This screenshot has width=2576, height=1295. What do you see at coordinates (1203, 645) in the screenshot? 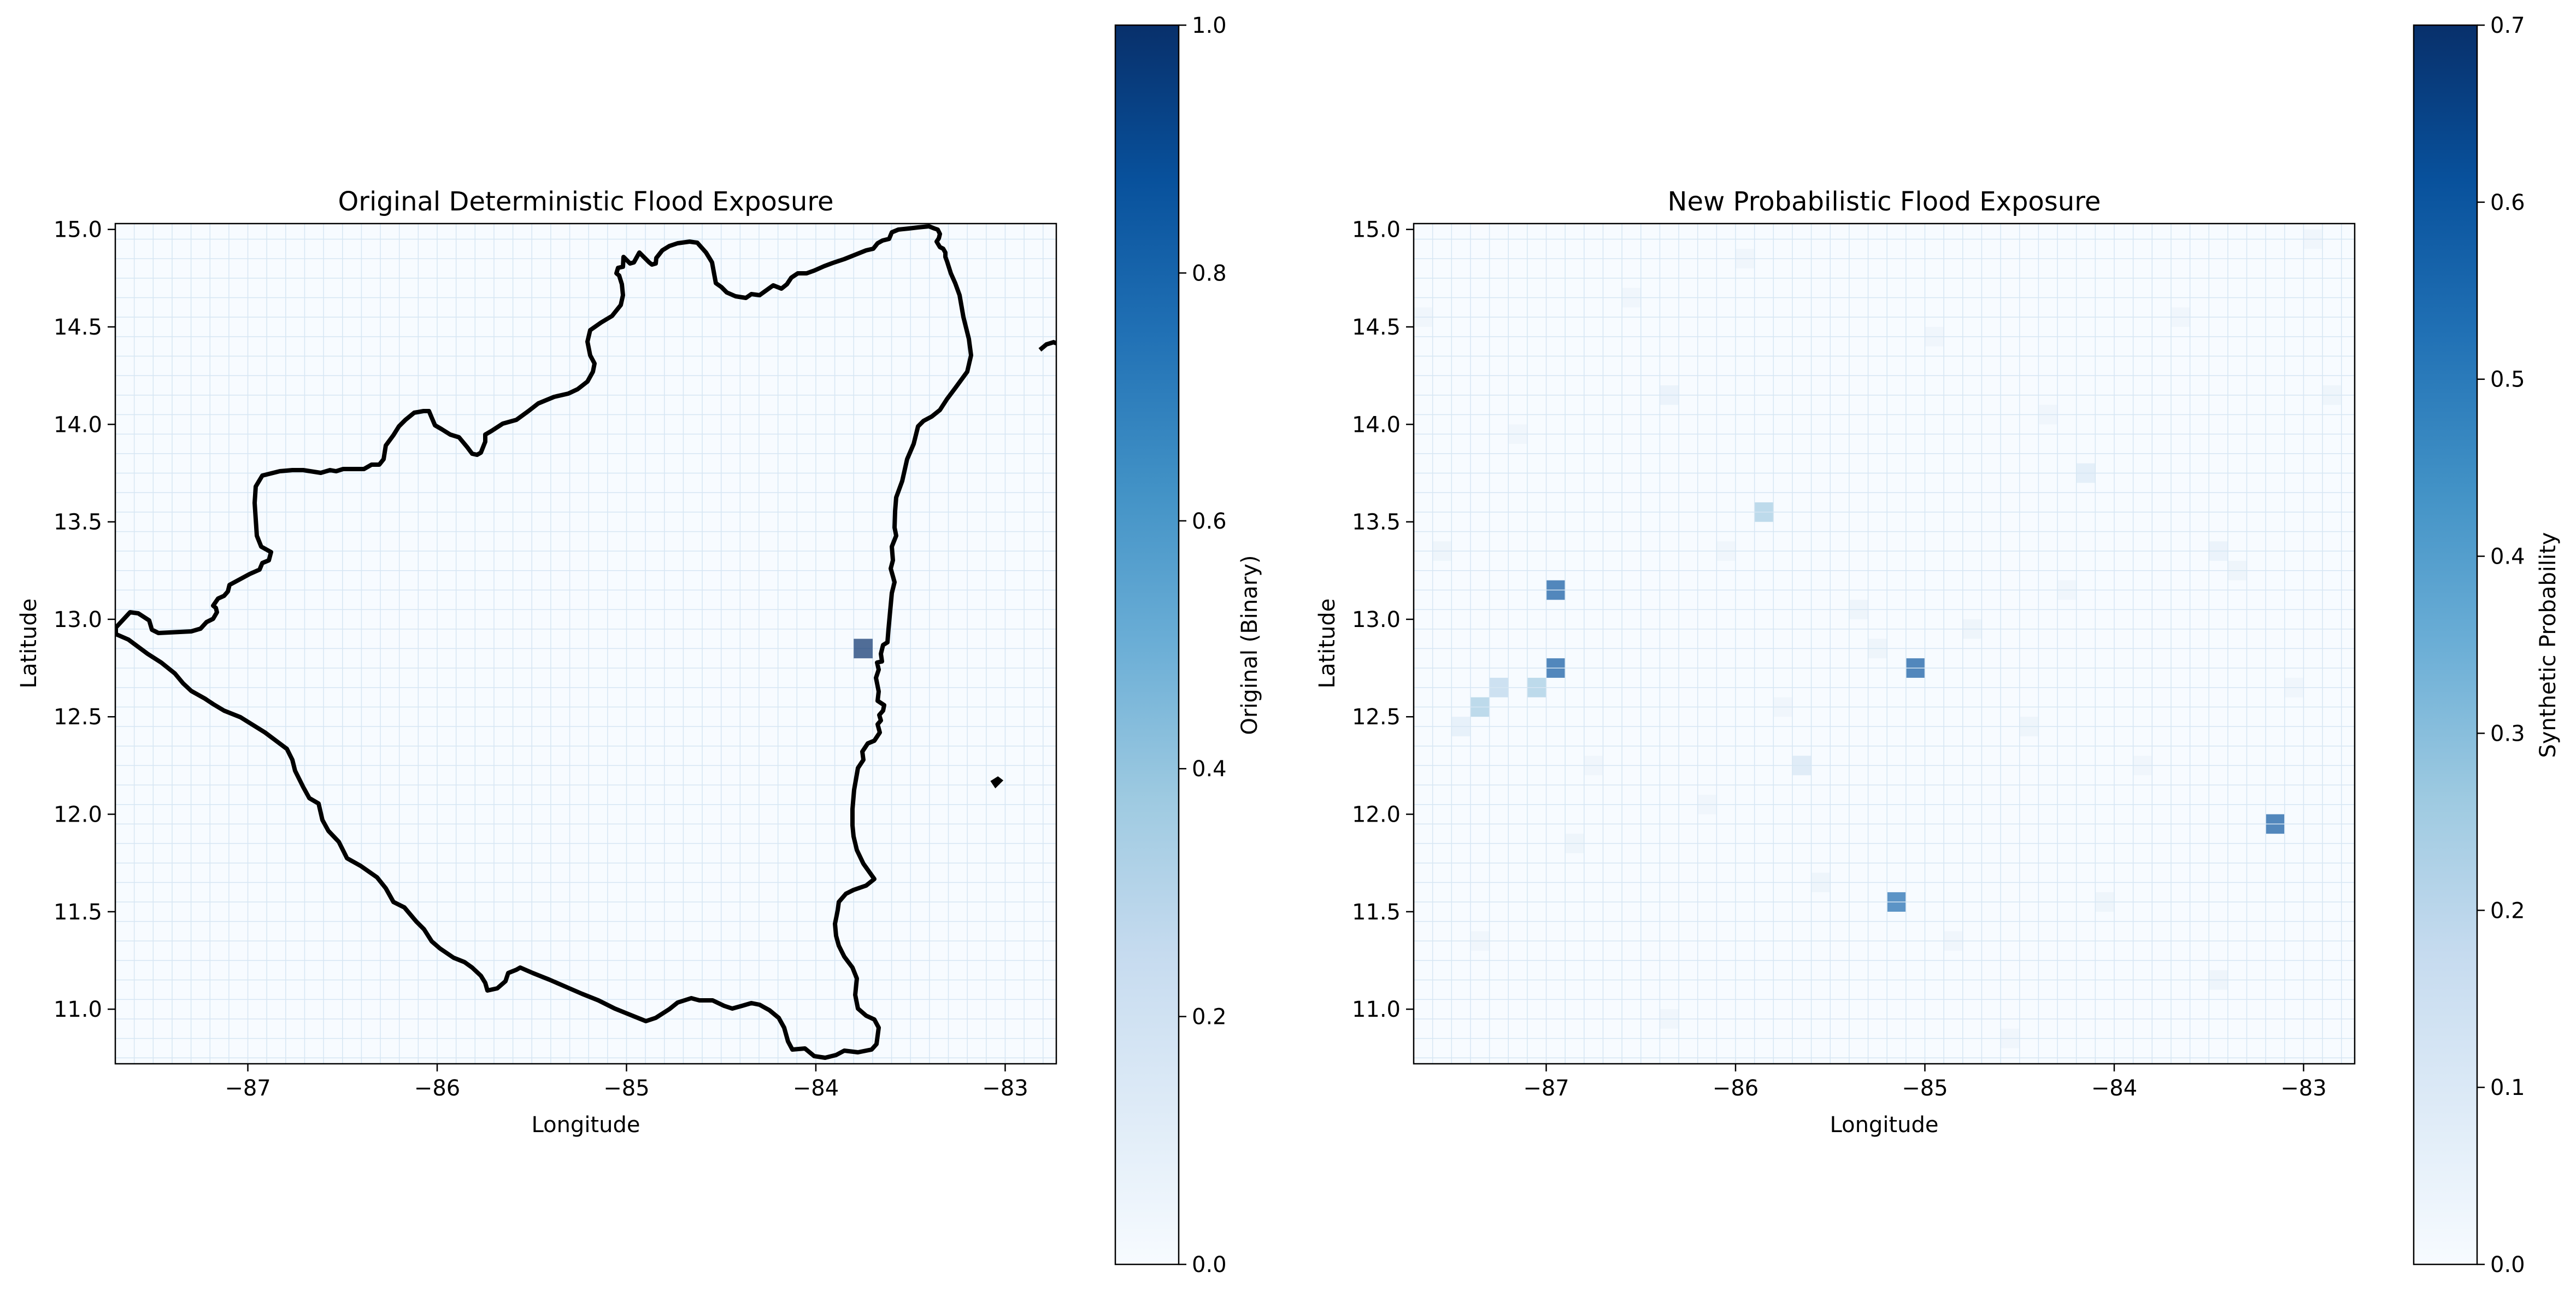
I see `left-colorbar-ticks: 0.0 0.2 0.4 0.6 0.8 1.0` at bounding box center [1203, 645].